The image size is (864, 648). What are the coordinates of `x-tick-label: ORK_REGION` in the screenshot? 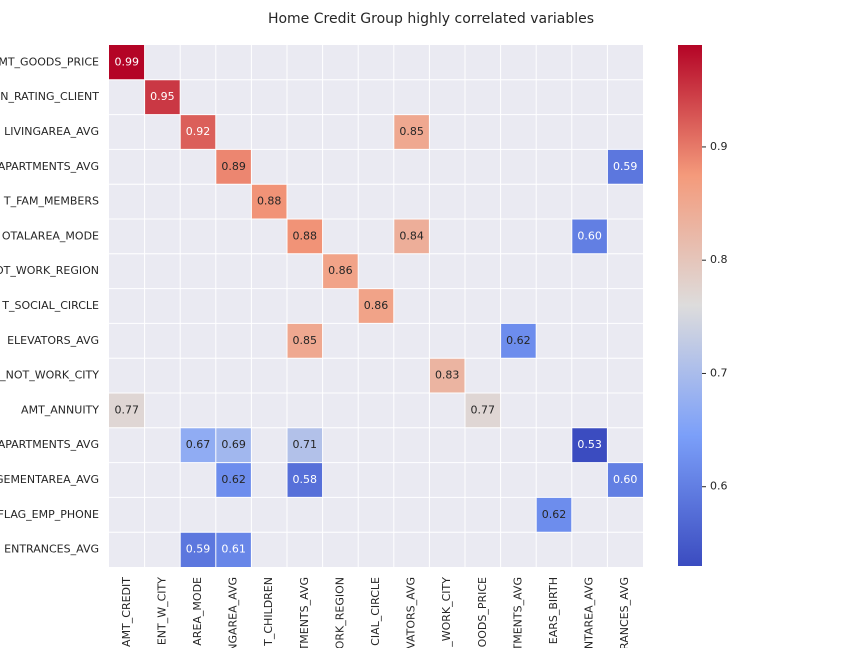 It's located at (339, 612).